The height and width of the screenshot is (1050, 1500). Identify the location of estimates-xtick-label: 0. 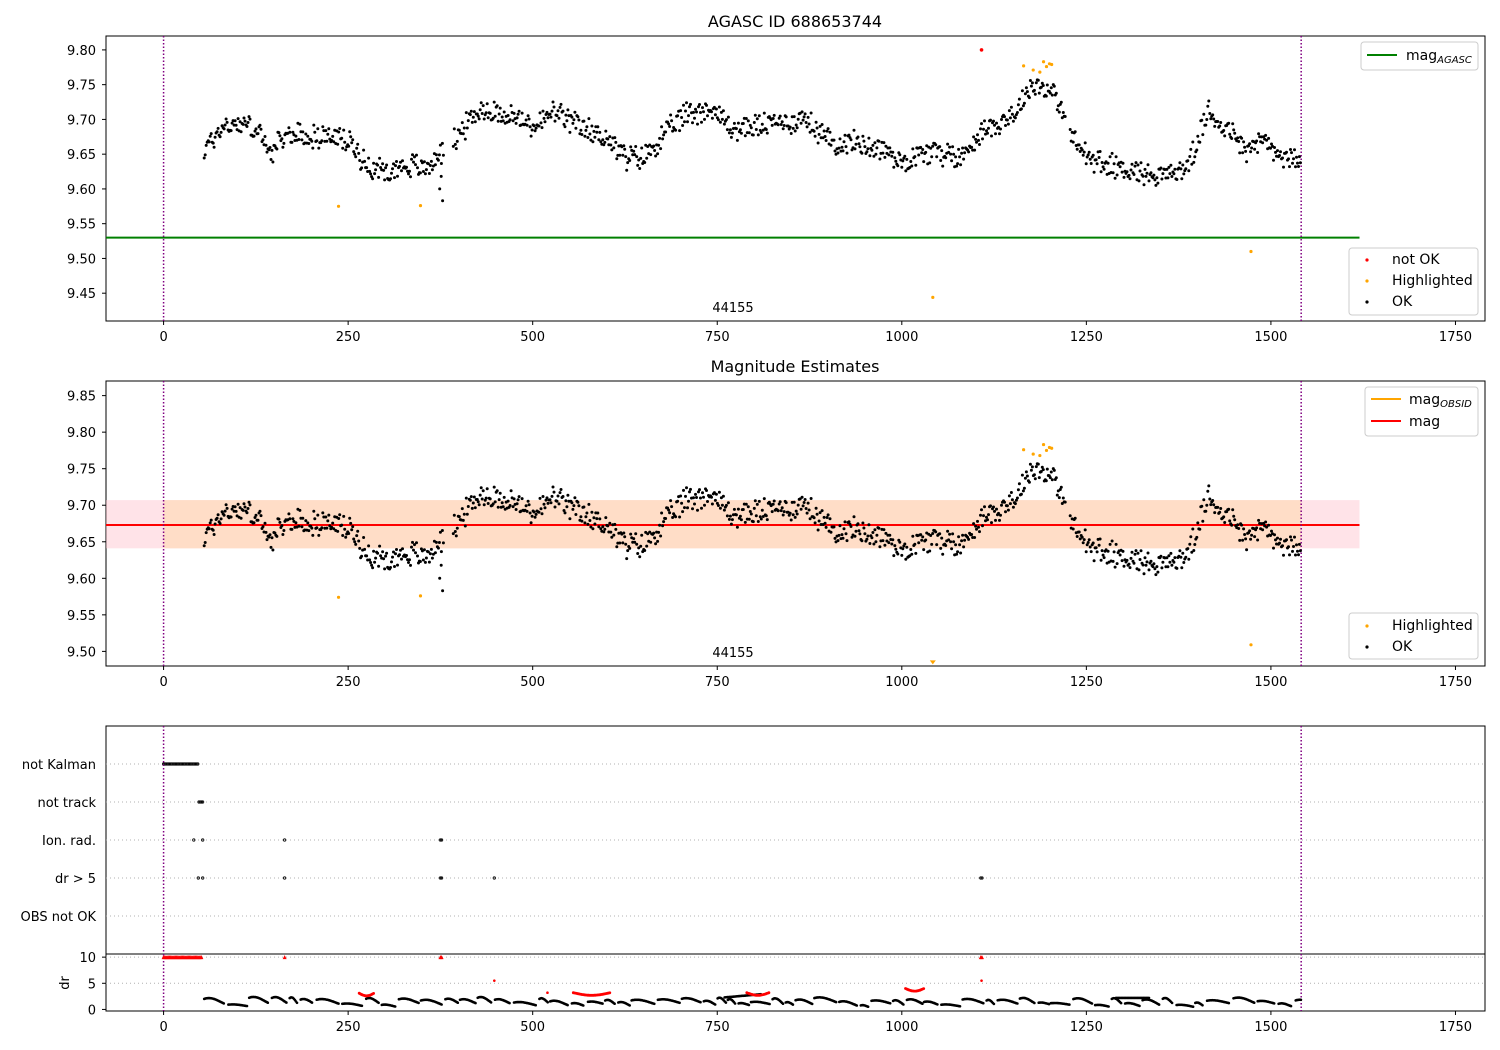
(163, 682).